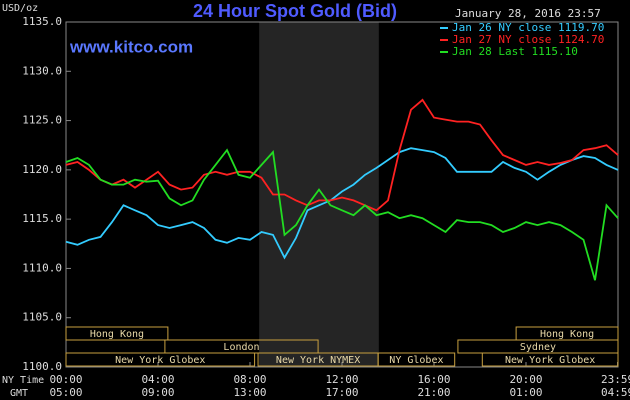 Image resolution: width=630 pixels, height=400 pixels. Describe the element at coordinates (42, 120) in the screenshot. I see `y-tick-label: 1125.0` at that location.